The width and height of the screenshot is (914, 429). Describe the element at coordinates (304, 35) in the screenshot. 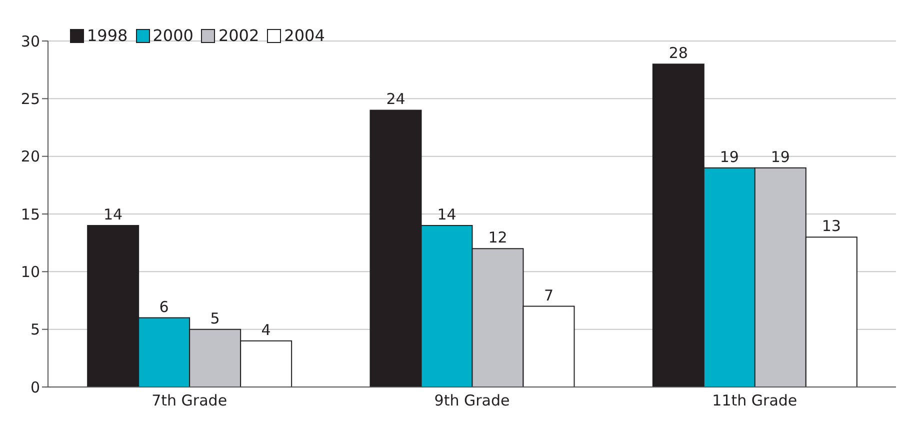

I see `legend-label: 2004` at that location.